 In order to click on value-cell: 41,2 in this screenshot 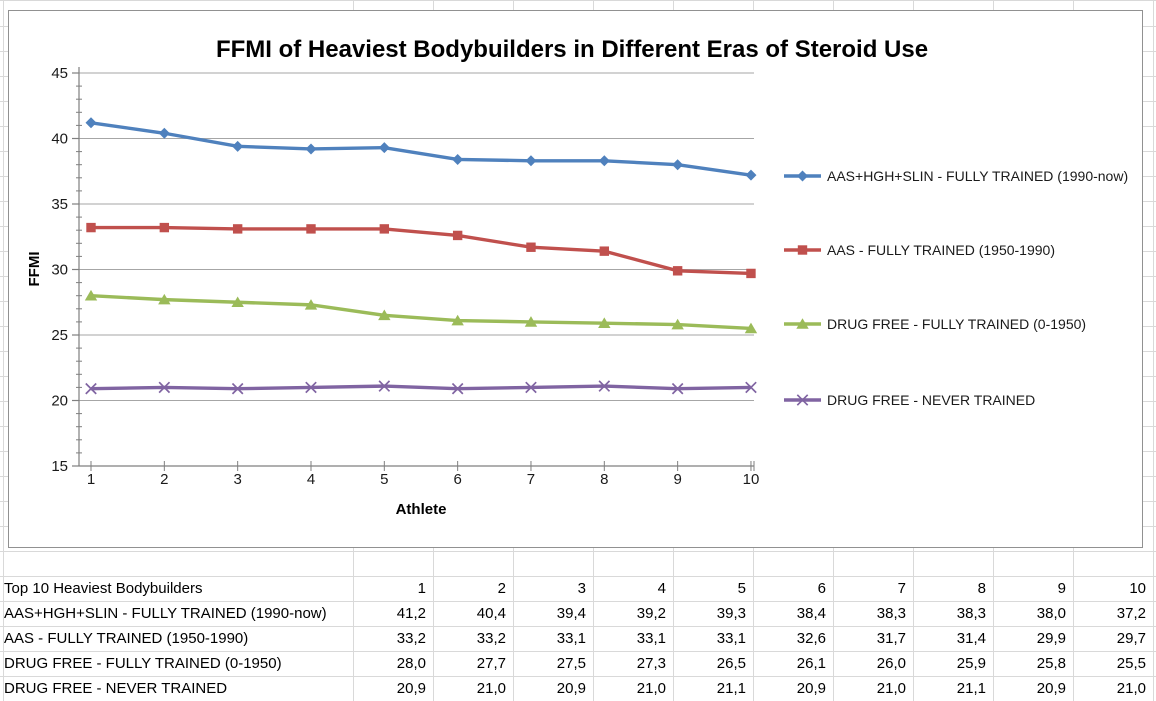, I will do `click(411, 613)`.